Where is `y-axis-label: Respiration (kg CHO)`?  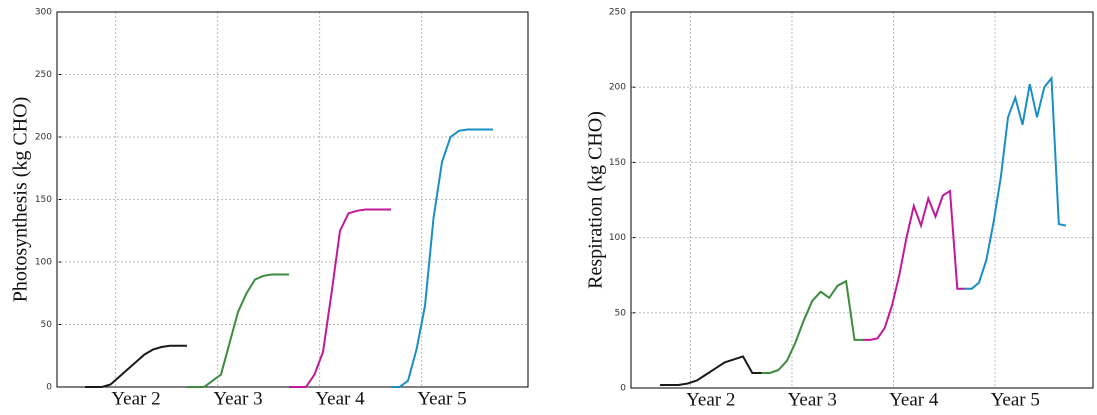
y-axis-label: Respiration (kg CHO) is located at coordinates (596, 200).